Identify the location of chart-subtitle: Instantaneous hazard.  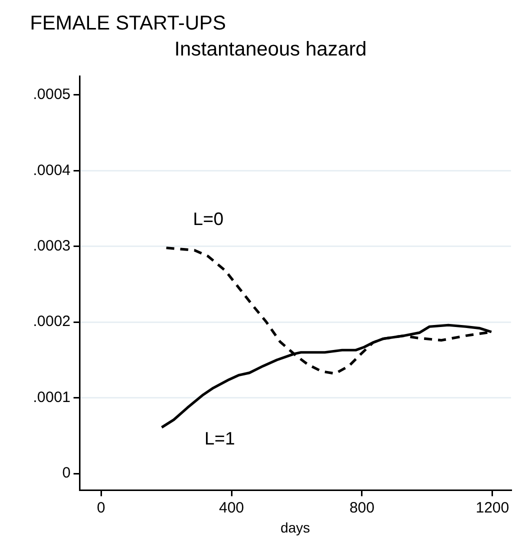
(270, 49).